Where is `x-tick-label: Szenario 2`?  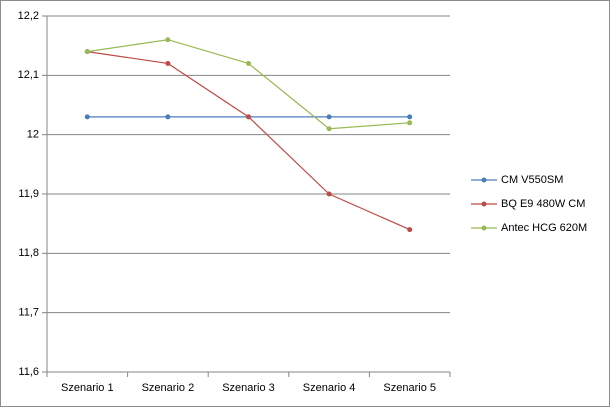 x-tick-label: Szenario 2 is located at coordinates (168, 388).